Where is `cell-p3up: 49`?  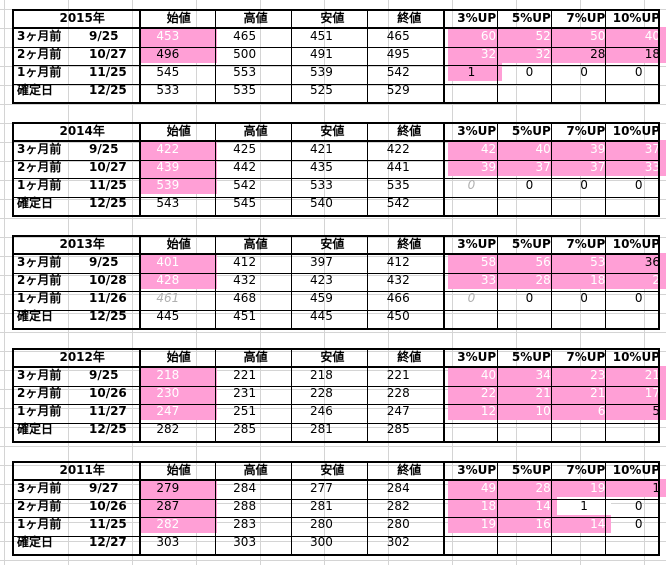 cell-p3up: 49 is located at coordinates (475, 488).